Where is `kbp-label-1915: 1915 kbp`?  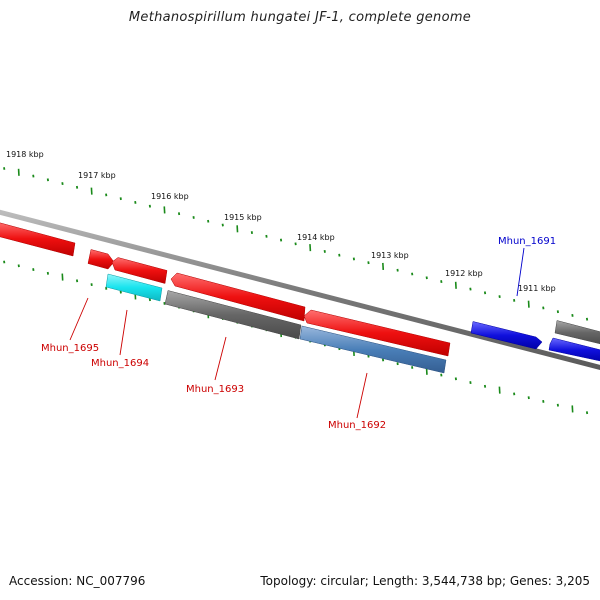
kbp-label-1915: 1915 kbp is located at coordinates (243, 217).